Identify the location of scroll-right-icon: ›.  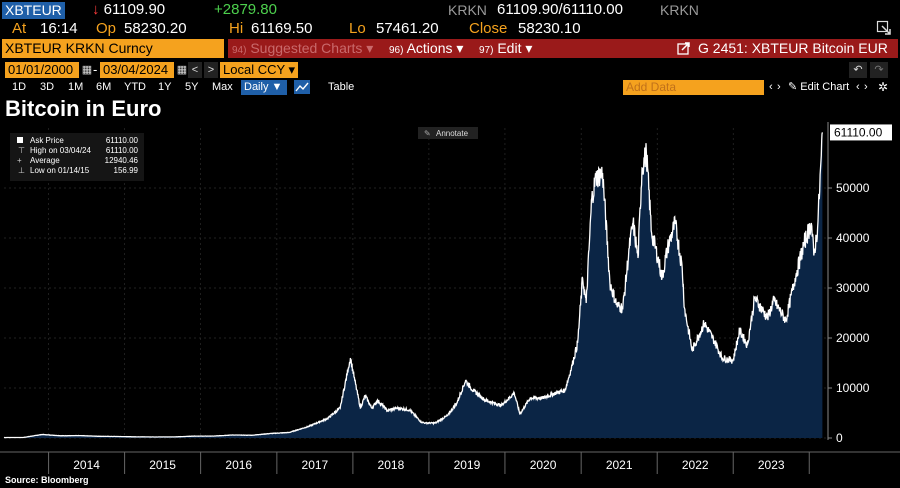
(779, 87).